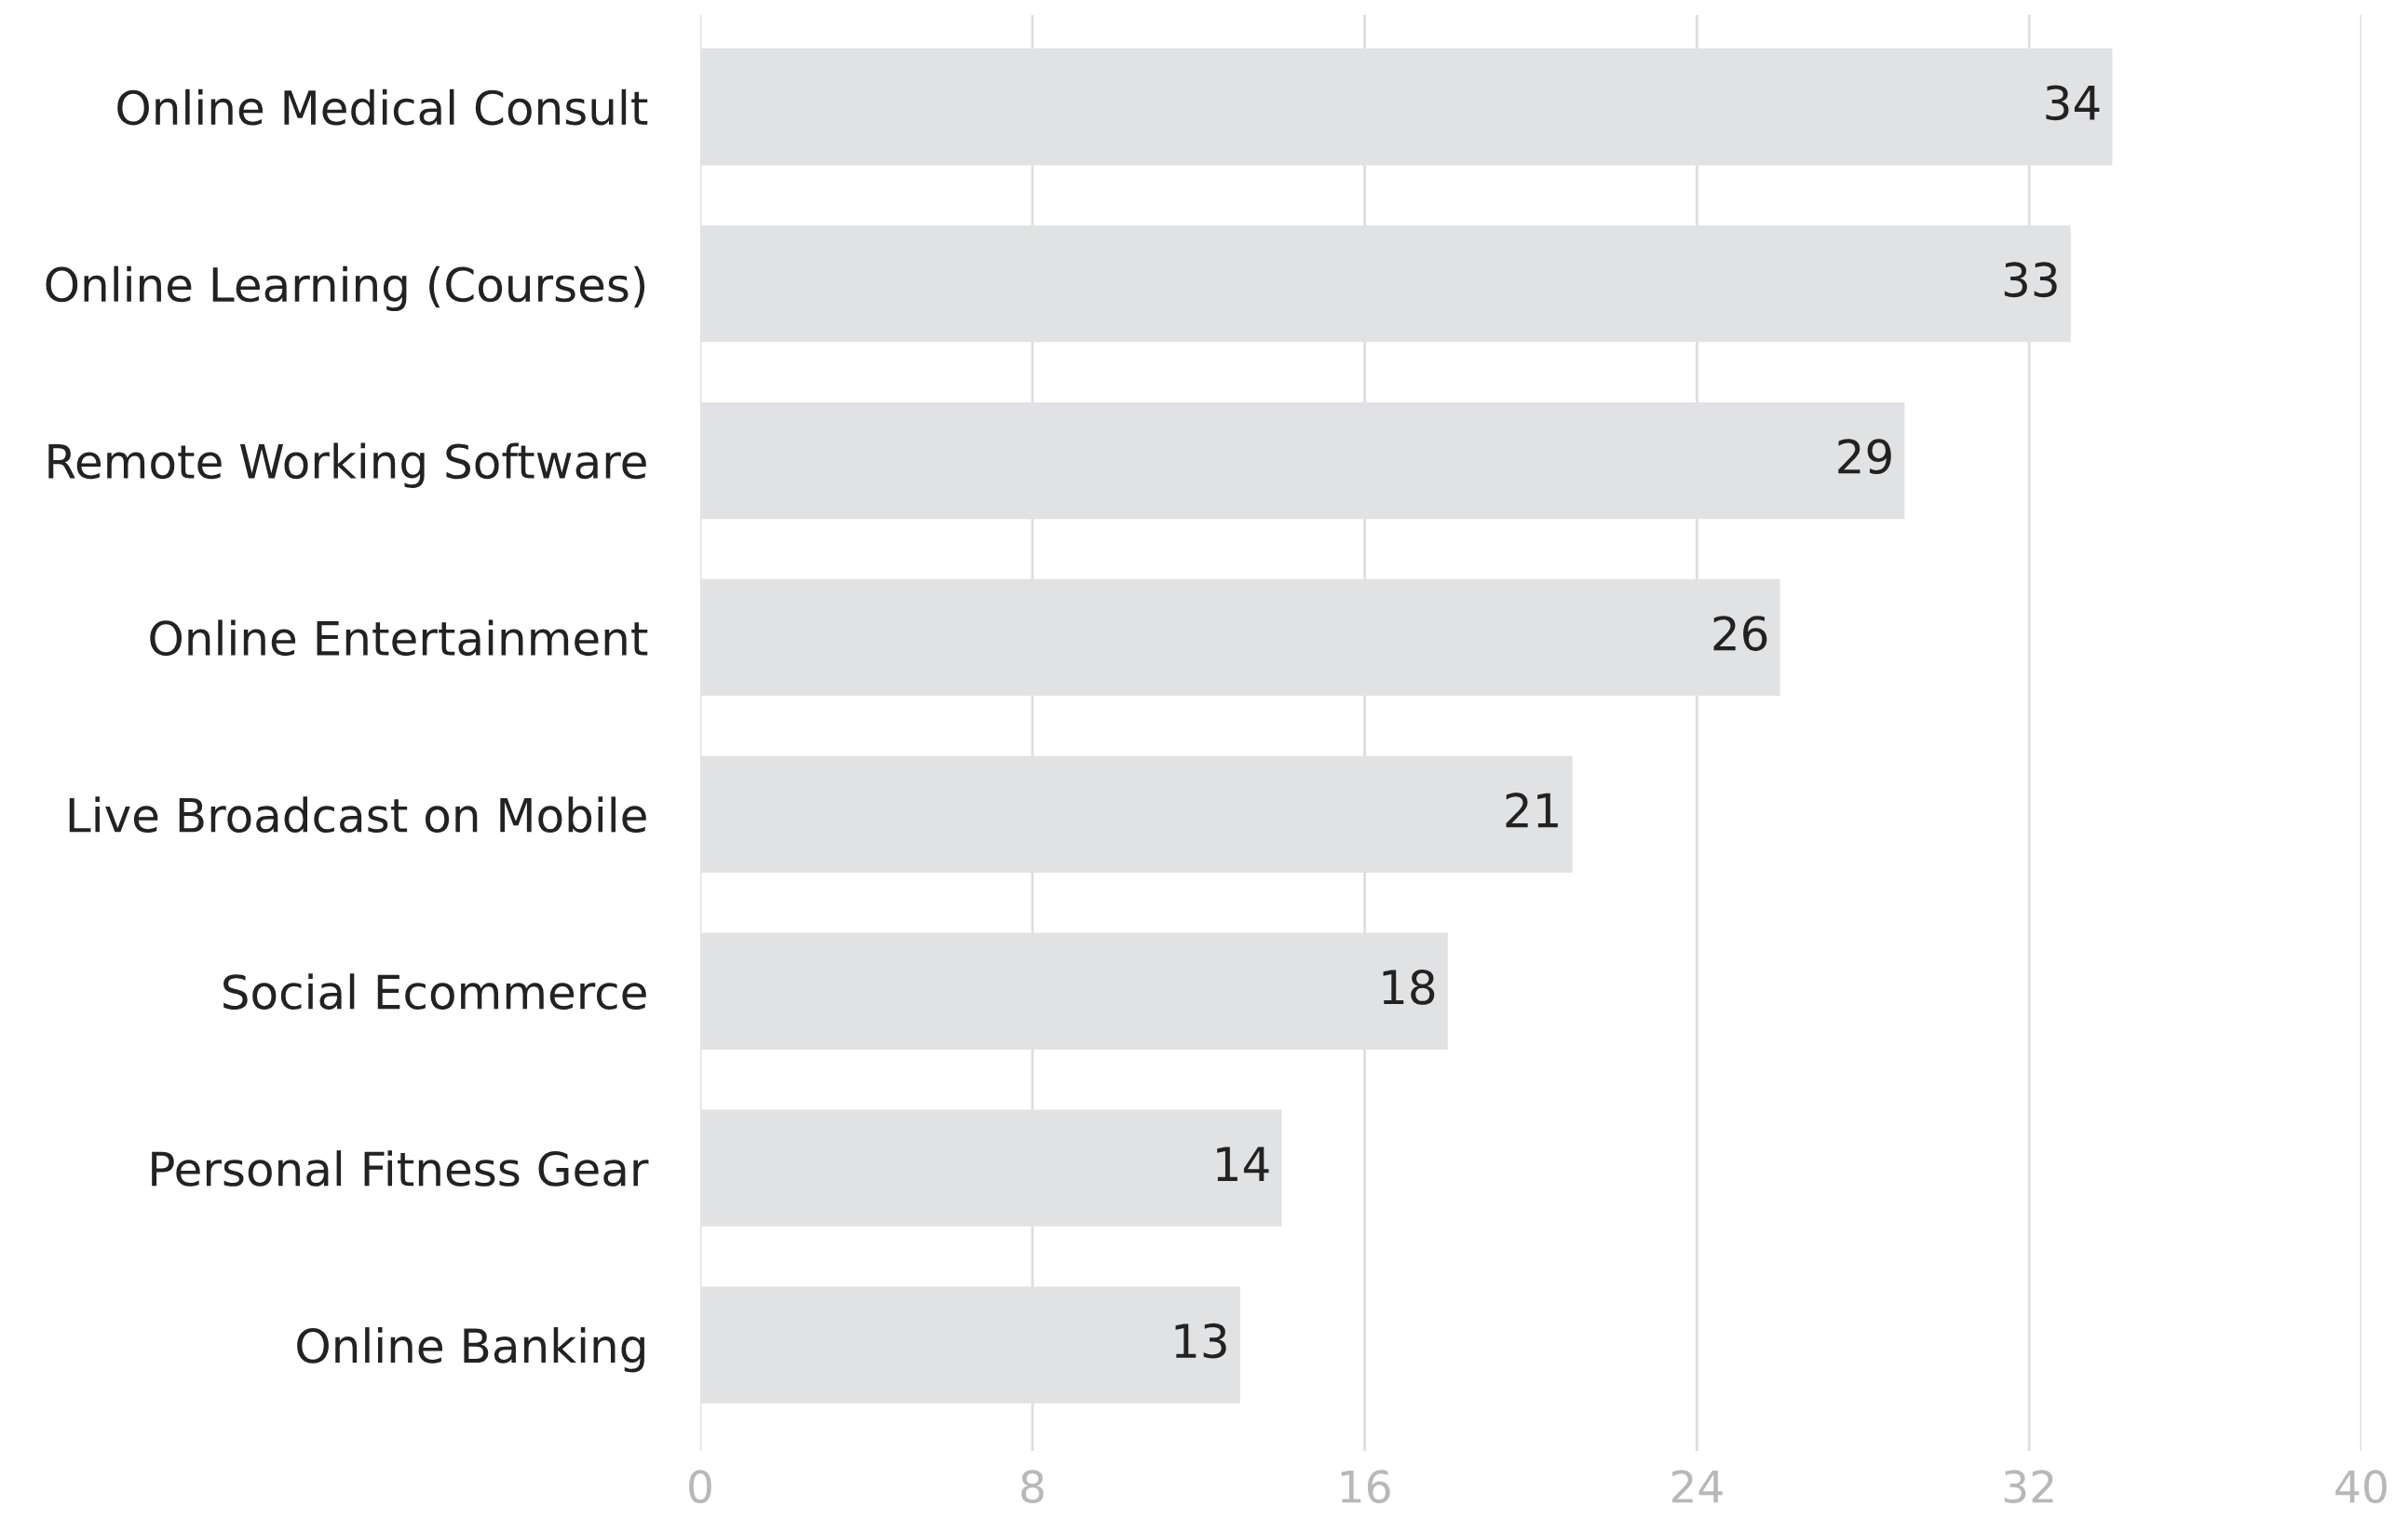 This screenshot has width=2408, height=1520. What do you see at coordinates (1032, 1486) in the screenshot?
I see `x-tick-label: 8` at bounding box center [1032, 1486].